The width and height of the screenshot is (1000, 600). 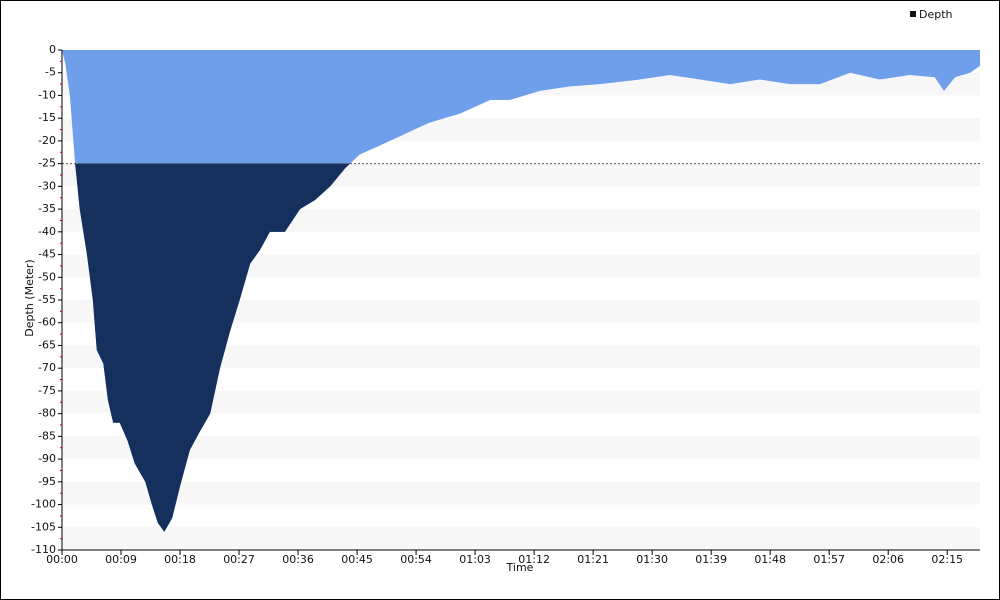 I want to click on y-tick-label: -30, so click(x=47, y=185).